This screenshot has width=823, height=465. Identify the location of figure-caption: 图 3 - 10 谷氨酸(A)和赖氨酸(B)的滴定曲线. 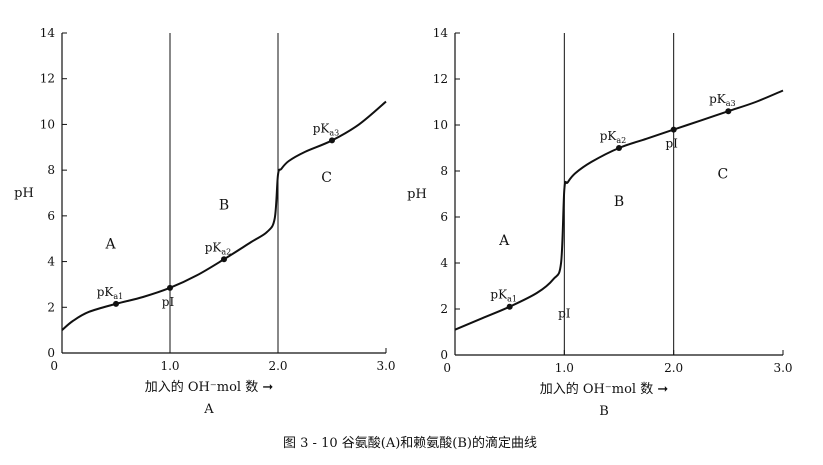
(410, 443).